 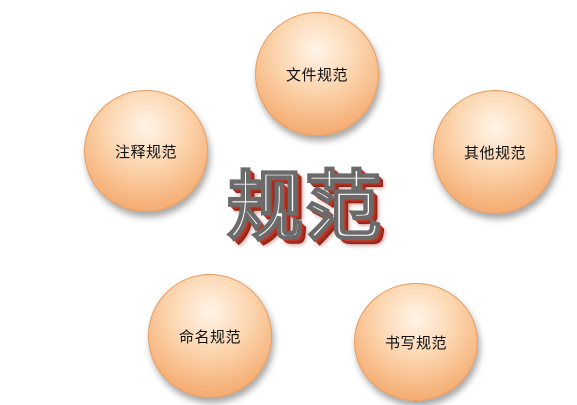 I want to click on node-label: 注释规范, so click(x=145, y=151).